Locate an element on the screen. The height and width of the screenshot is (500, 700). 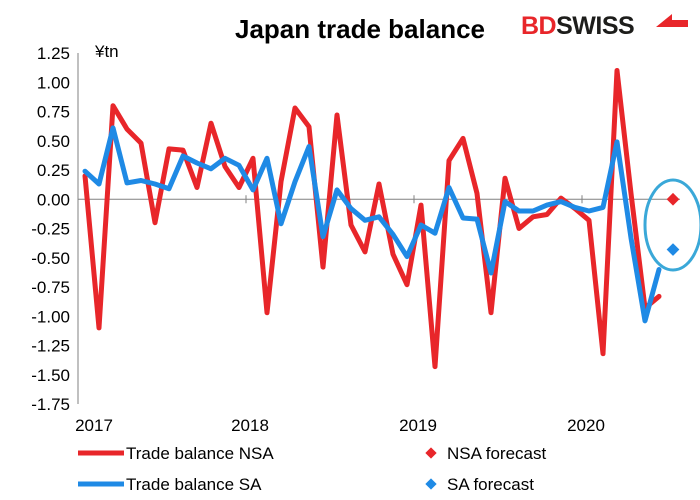
legend-label-sa-forecast: SA forecast is located at coordinates (490, 484).